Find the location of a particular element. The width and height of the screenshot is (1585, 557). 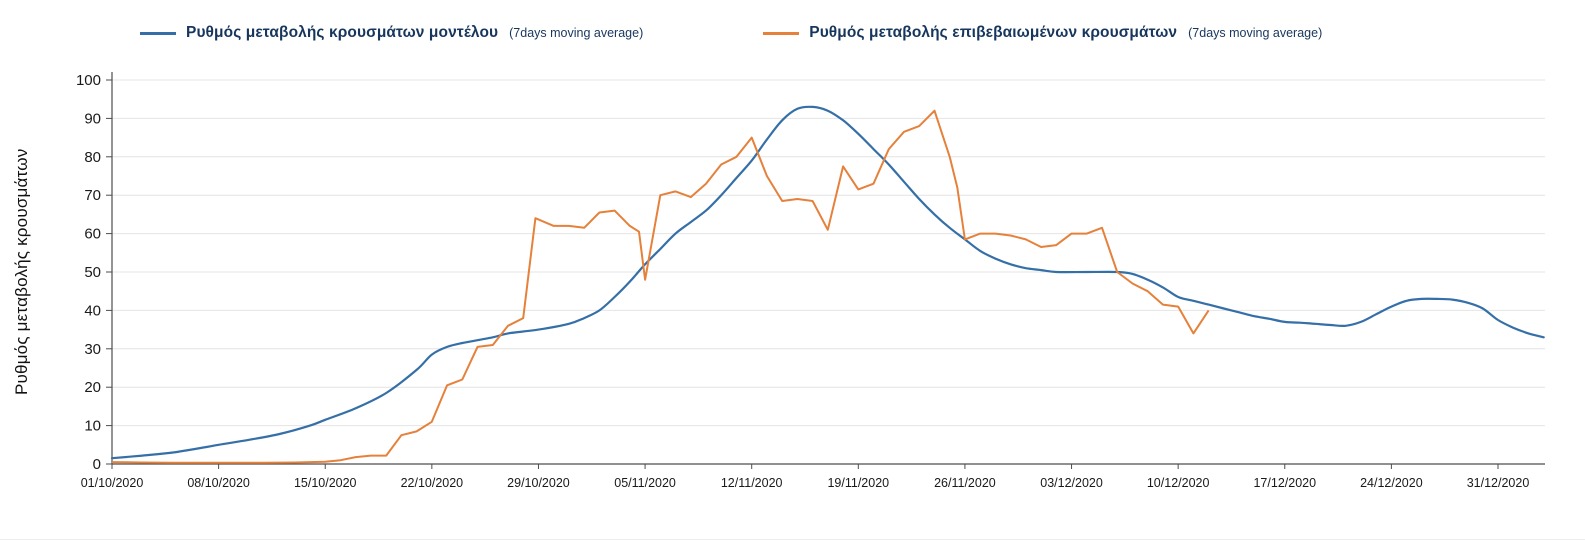

y-tick-label: 70 is located at coordinates (92, 195).